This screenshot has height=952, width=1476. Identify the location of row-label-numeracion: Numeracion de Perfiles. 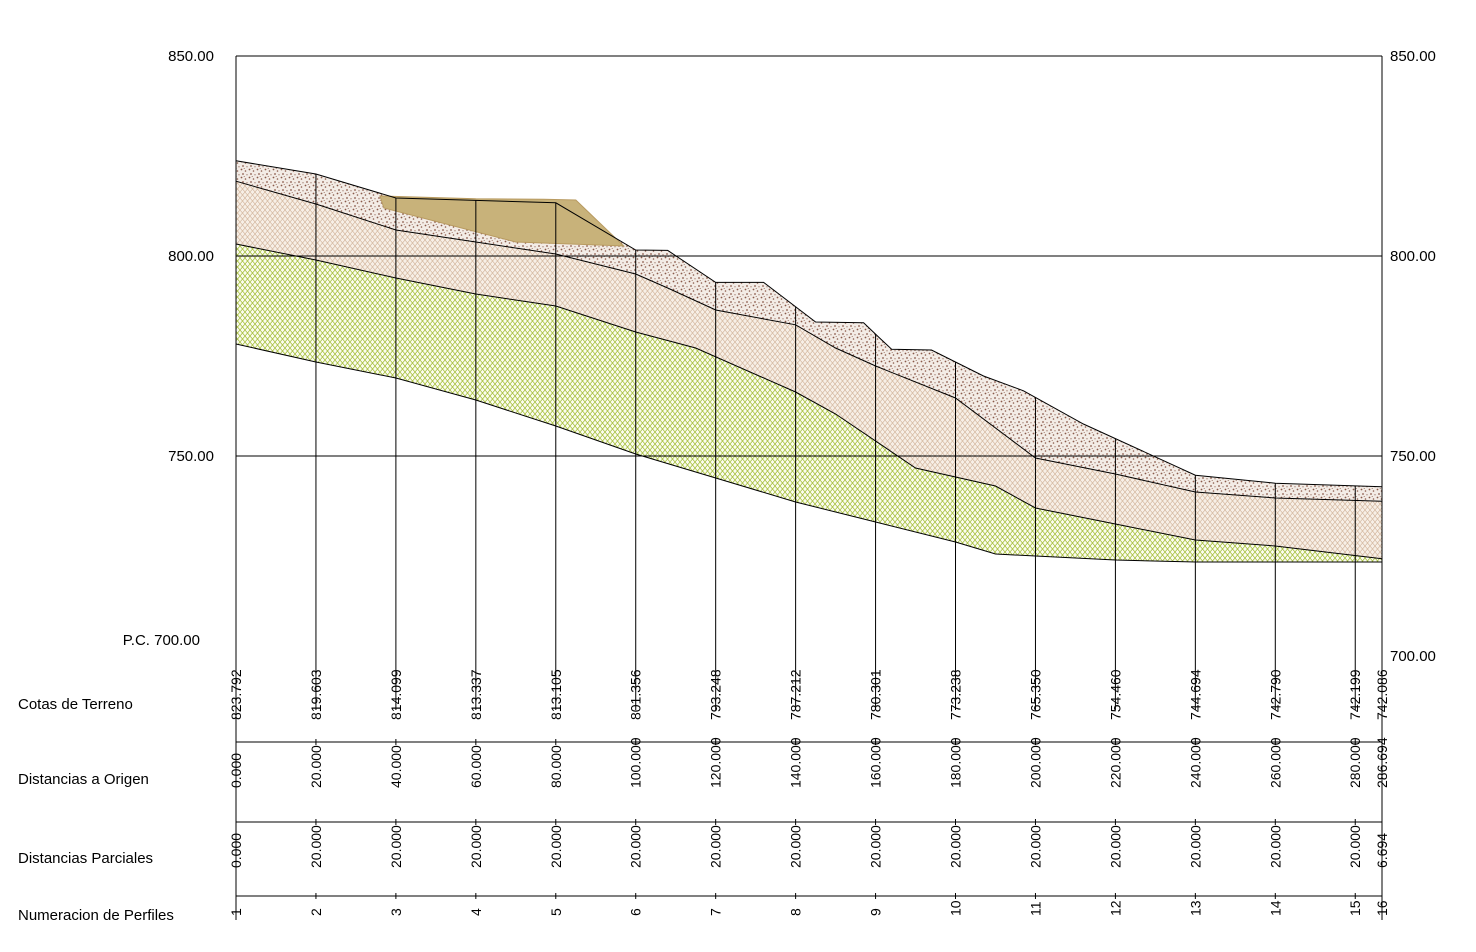
(96, 915).